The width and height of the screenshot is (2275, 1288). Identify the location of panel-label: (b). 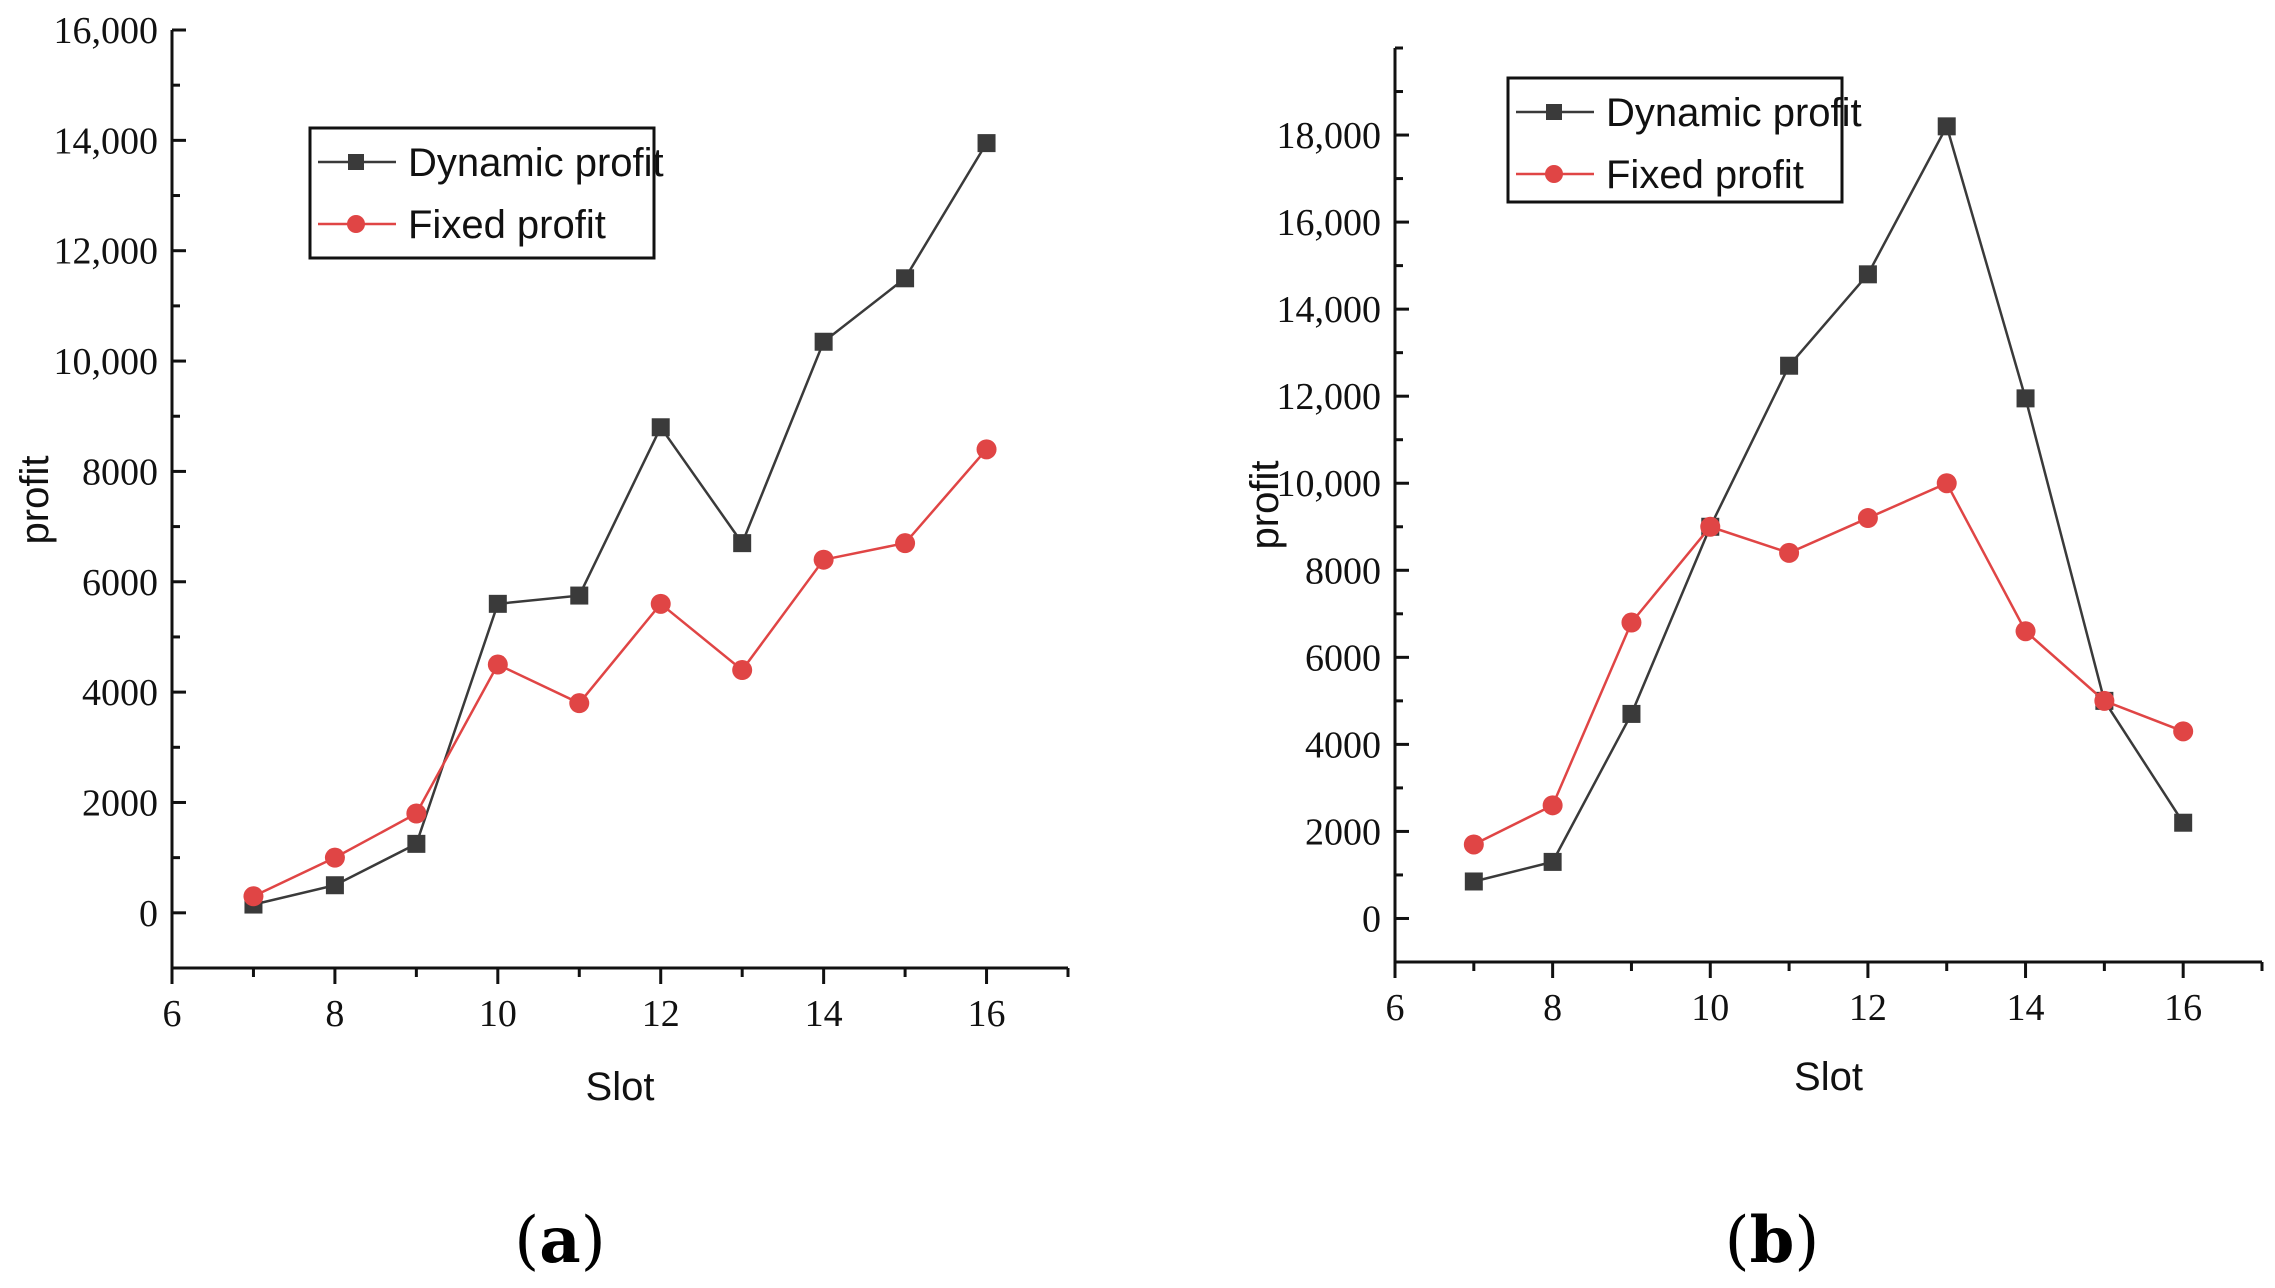
(1772, 1240).